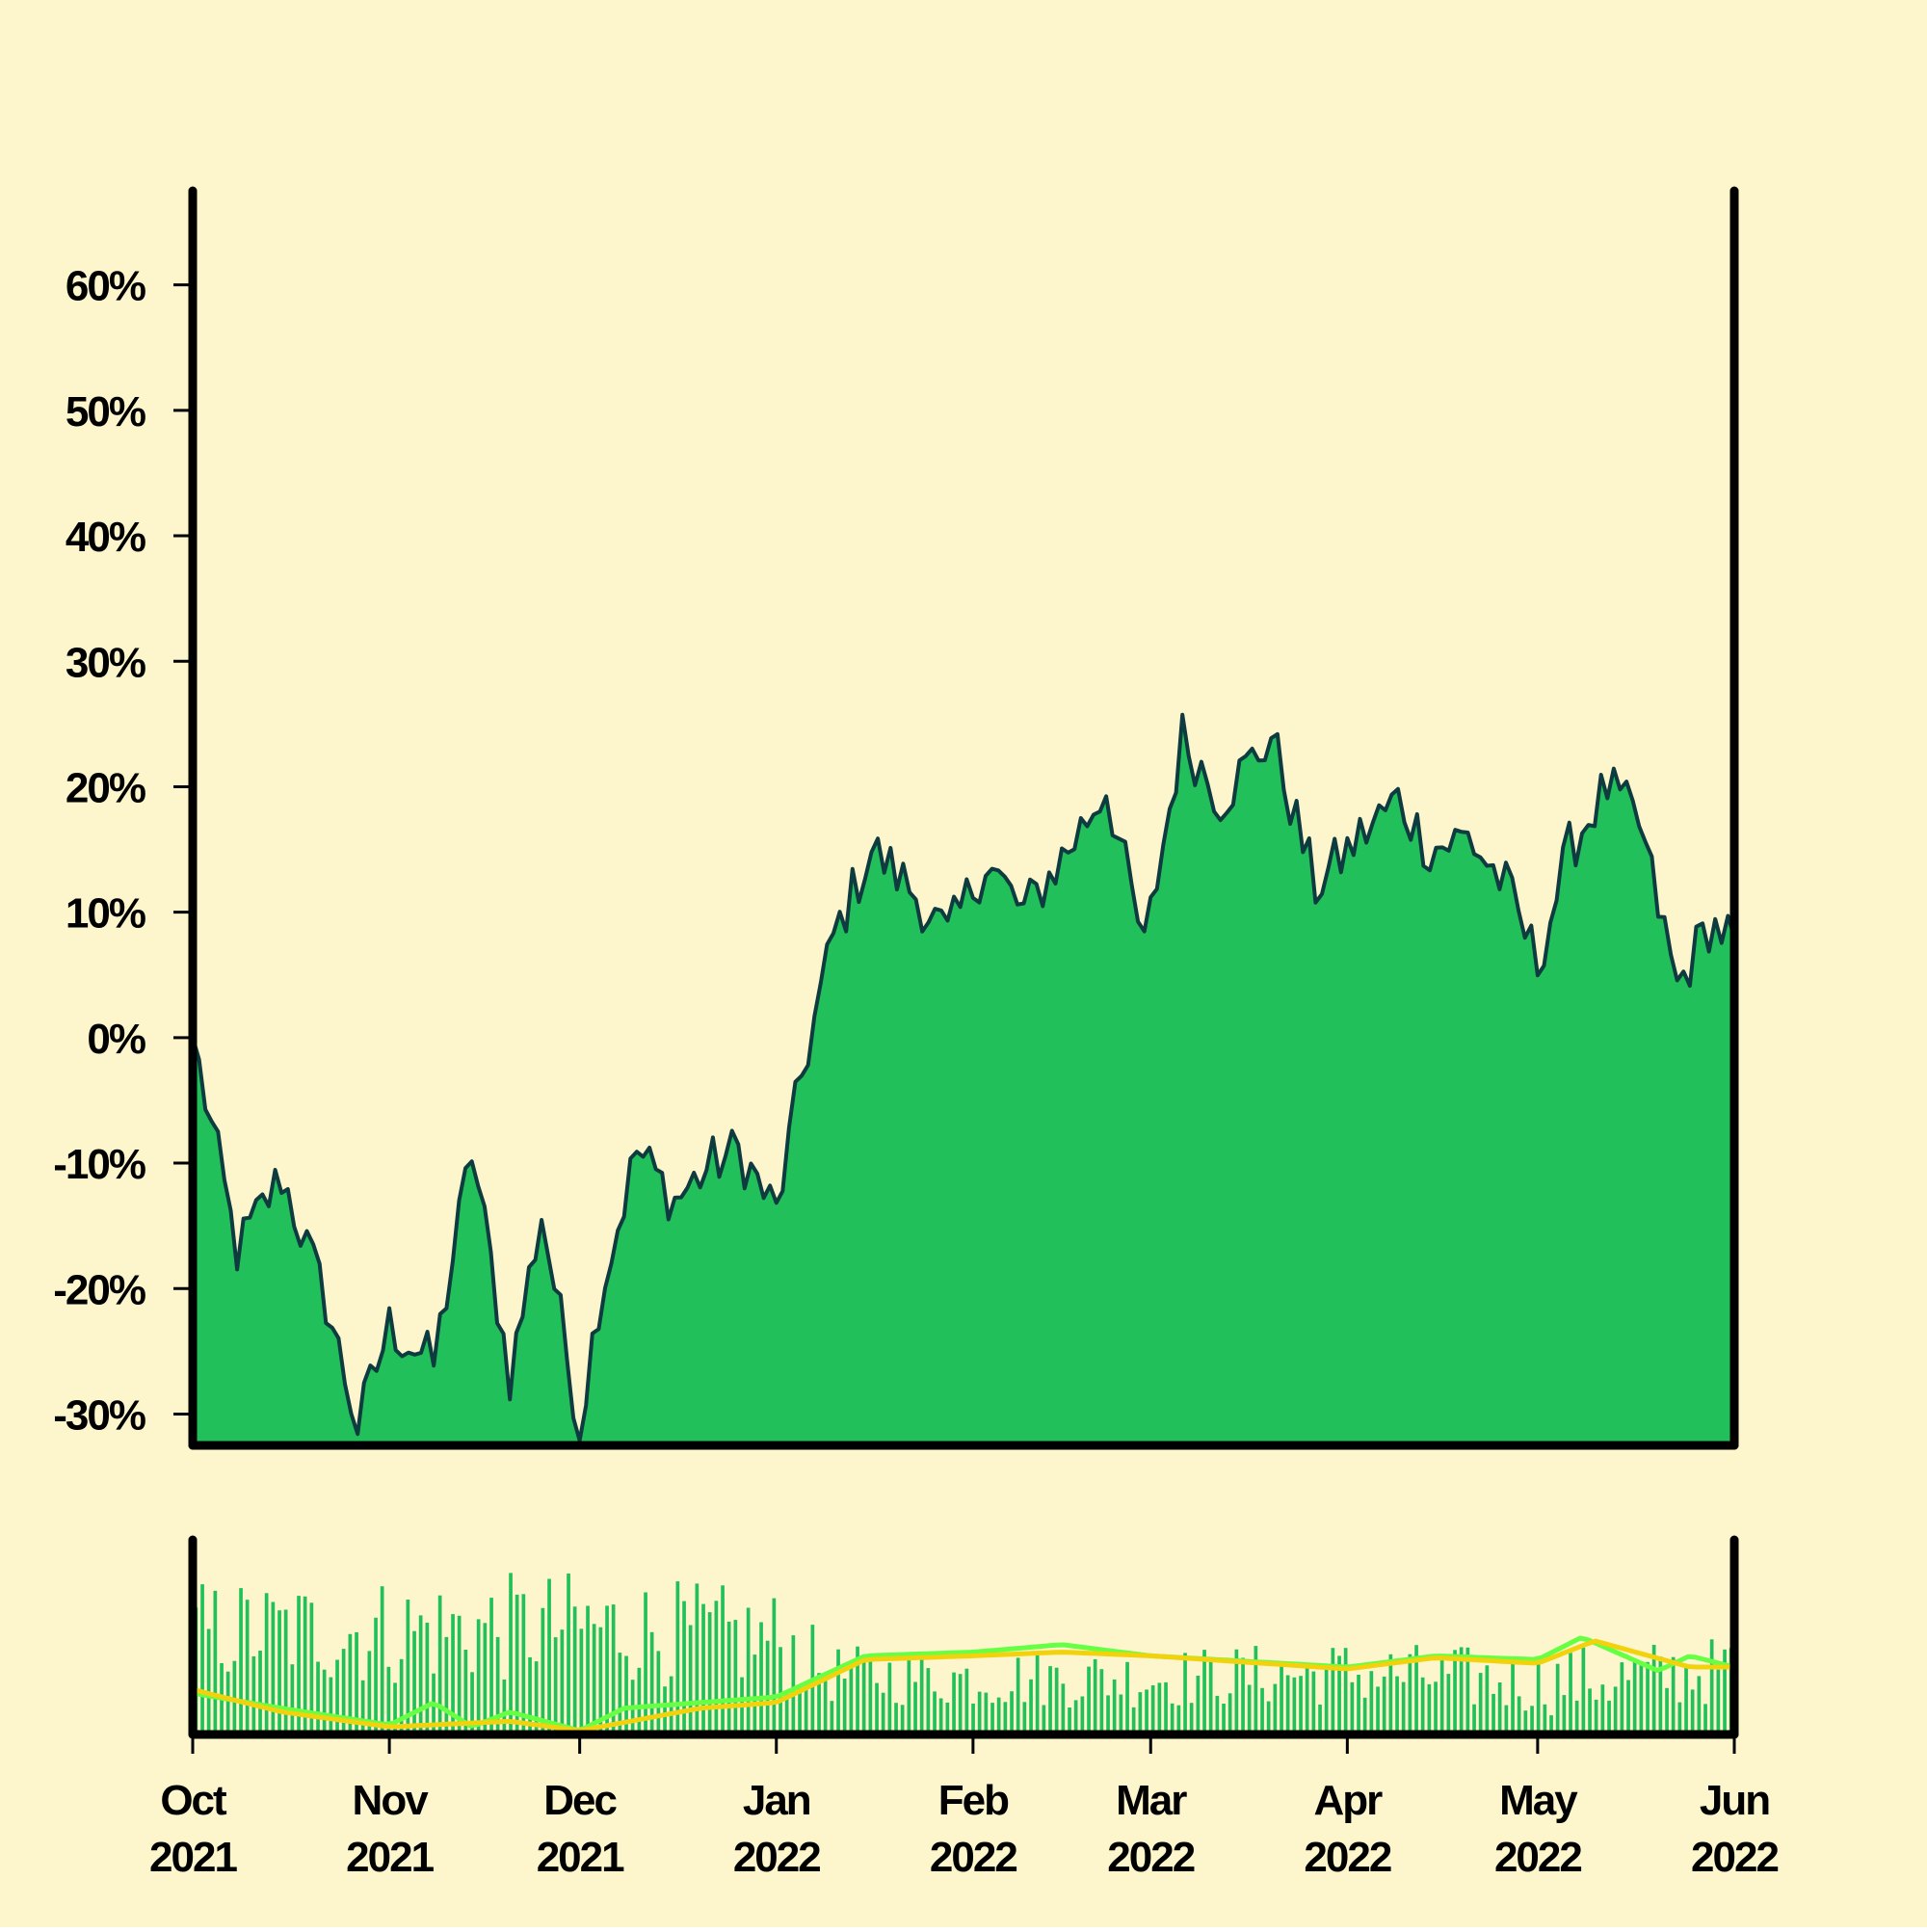 The image size is (1927, 1932). What do you see at coordinates (105, 914) in the screenshot?
I see `y-tick-label: 10%` at bounding box center [105, 914].